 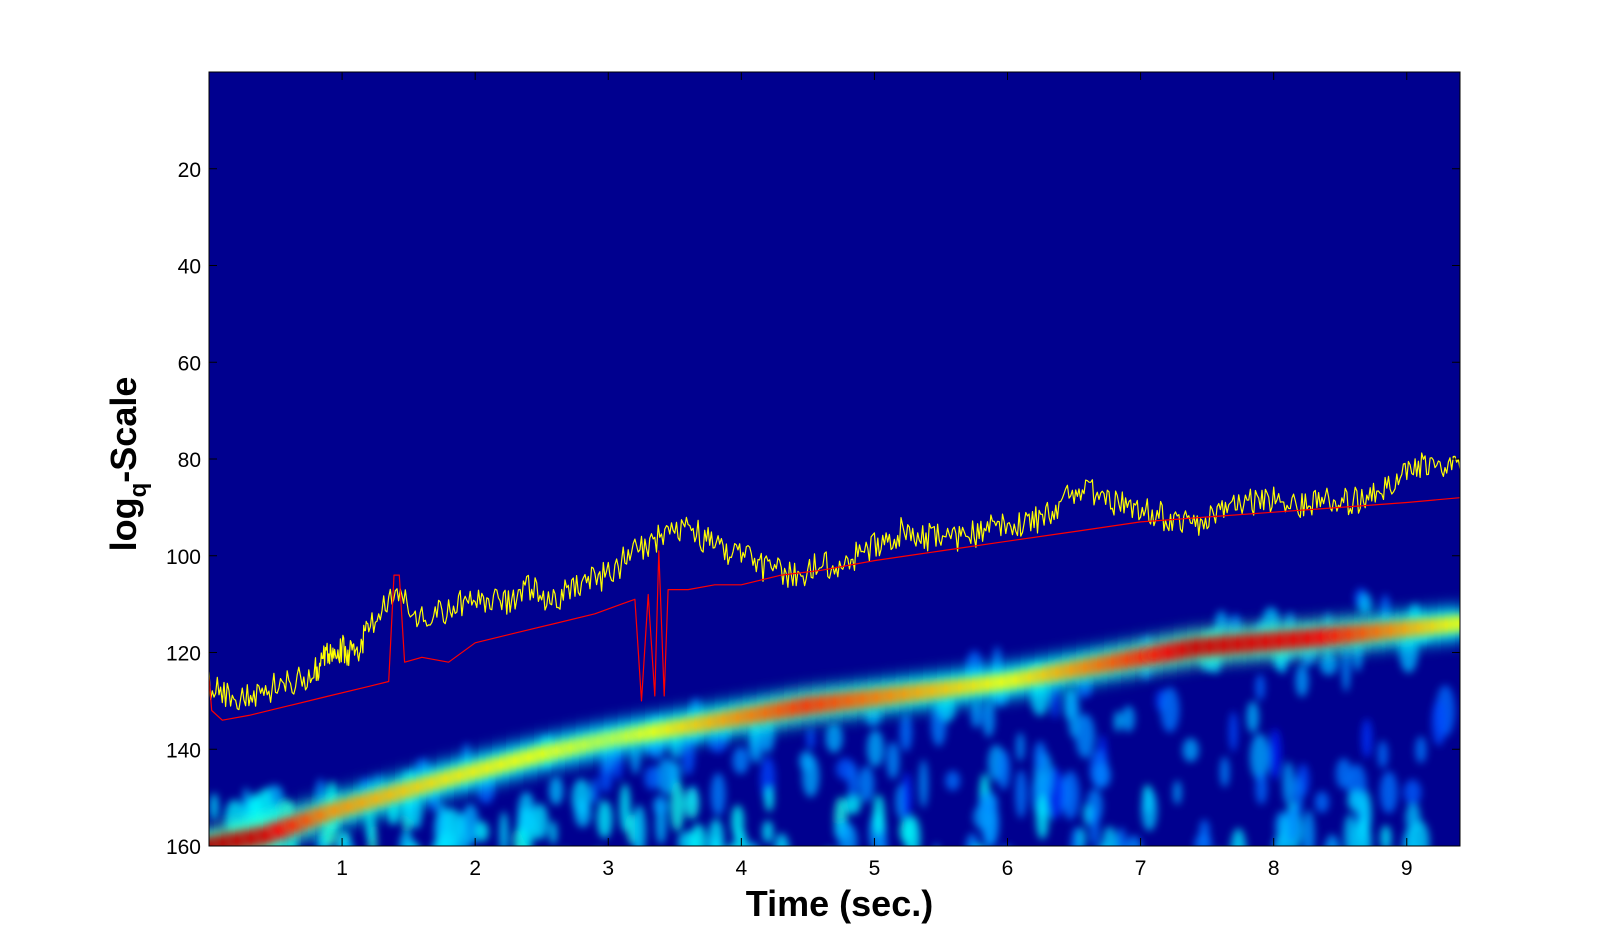 I want to click on x-tick-label: 2, so click(x=475, y=868).